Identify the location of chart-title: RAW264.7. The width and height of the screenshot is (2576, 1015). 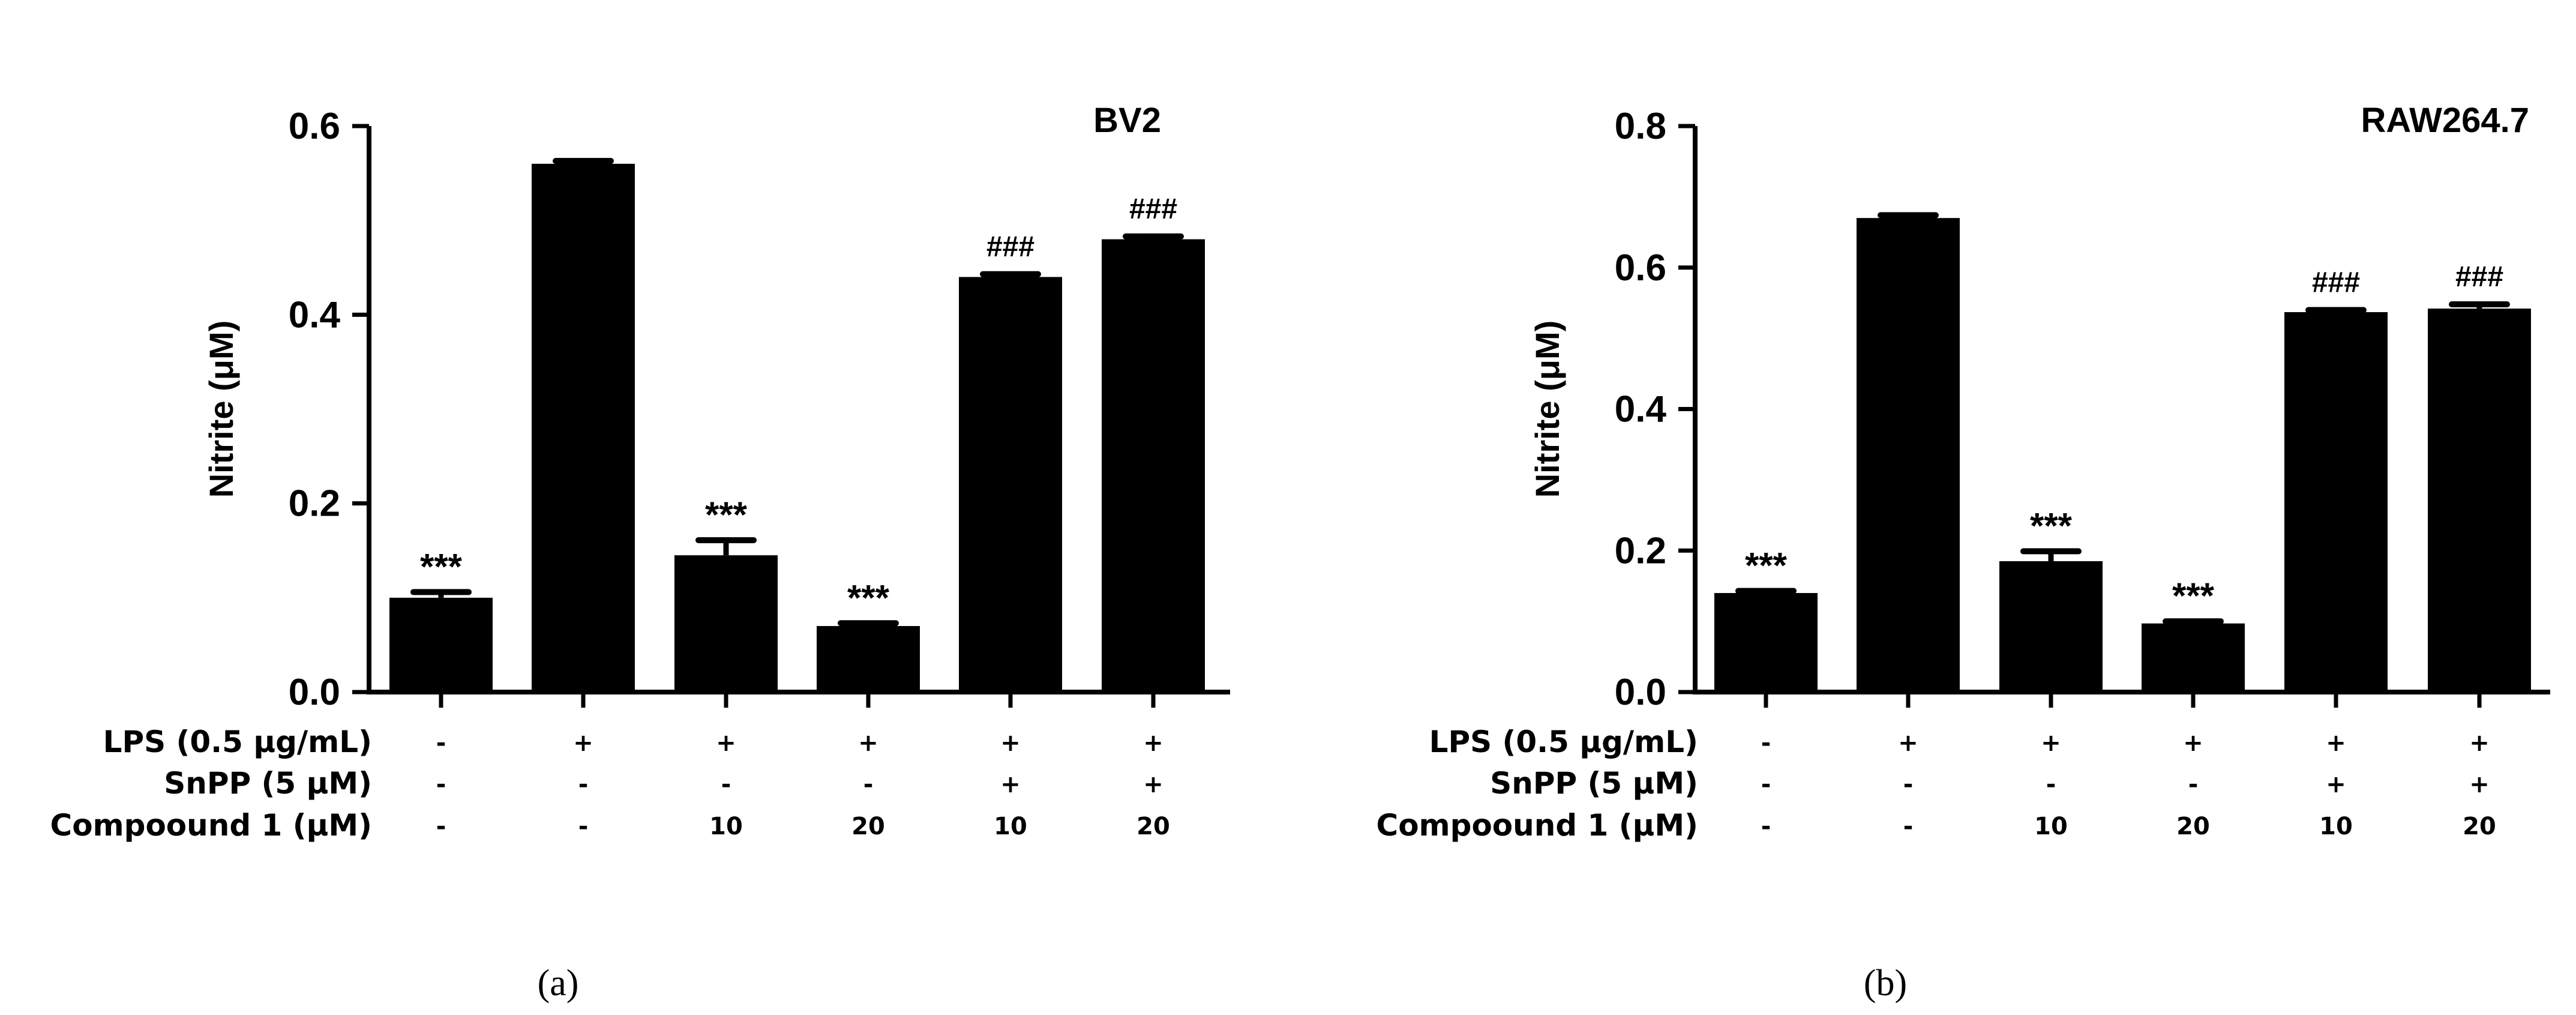
(2445, 120).